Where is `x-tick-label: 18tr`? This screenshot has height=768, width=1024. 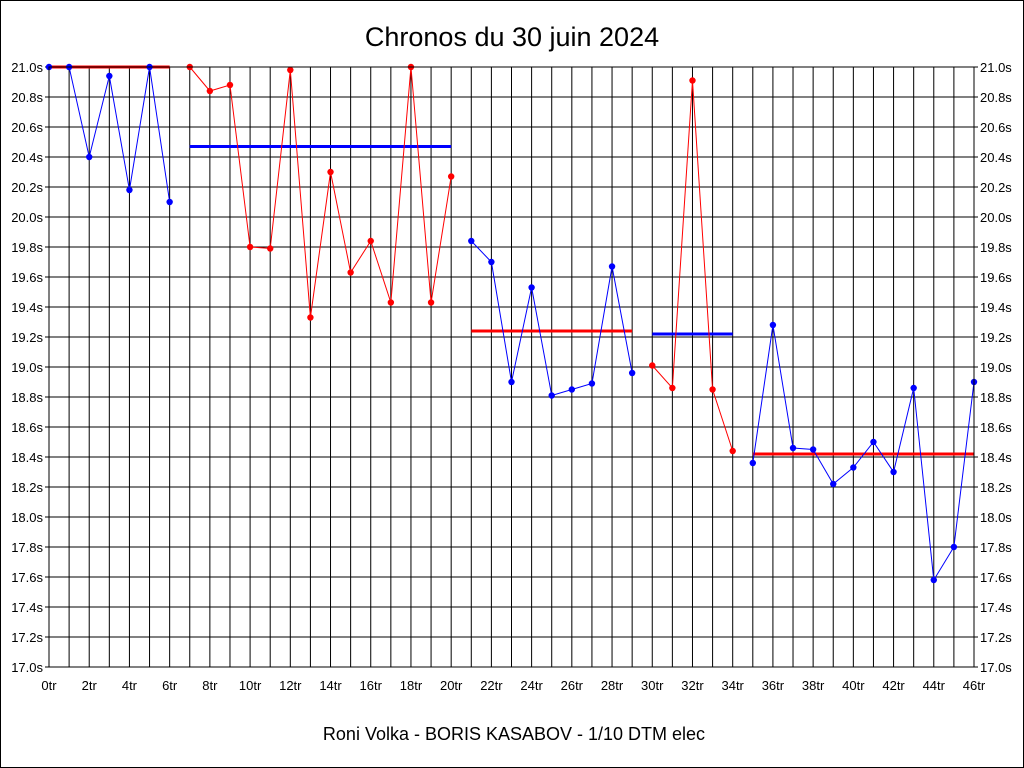
x-tick-label: 18tr is located at coordinates (411, 685).